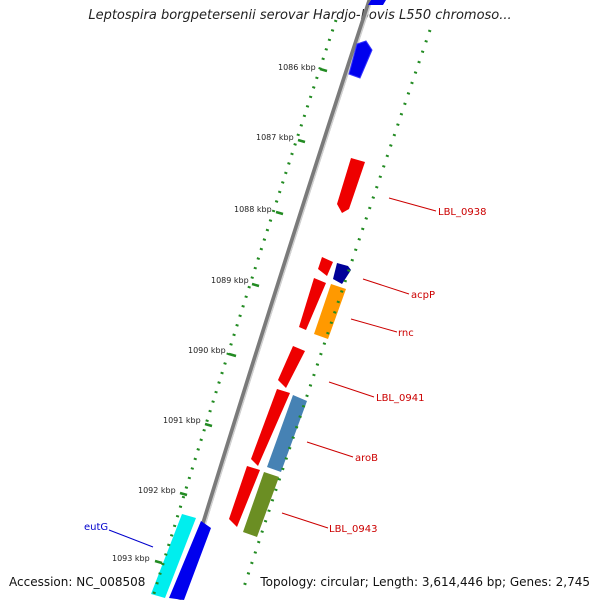  I want to click on leader-acpP, so click(386, 286).